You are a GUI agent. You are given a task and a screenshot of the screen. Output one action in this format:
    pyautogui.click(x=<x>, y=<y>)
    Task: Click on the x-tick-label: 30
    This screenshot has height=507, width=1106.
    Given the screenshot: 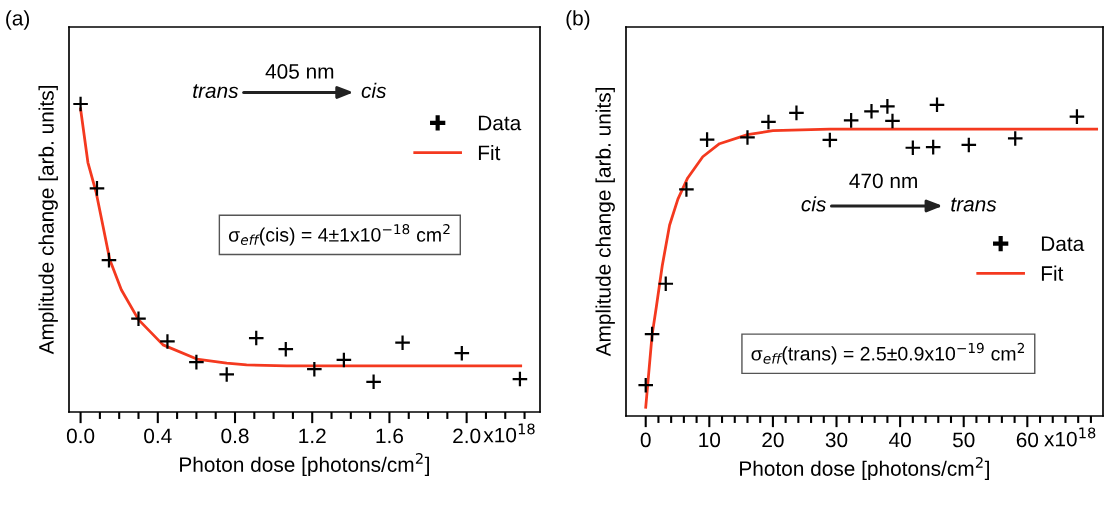 What is the action you would take?
    pyautogui.click(x=836, y=440)
    